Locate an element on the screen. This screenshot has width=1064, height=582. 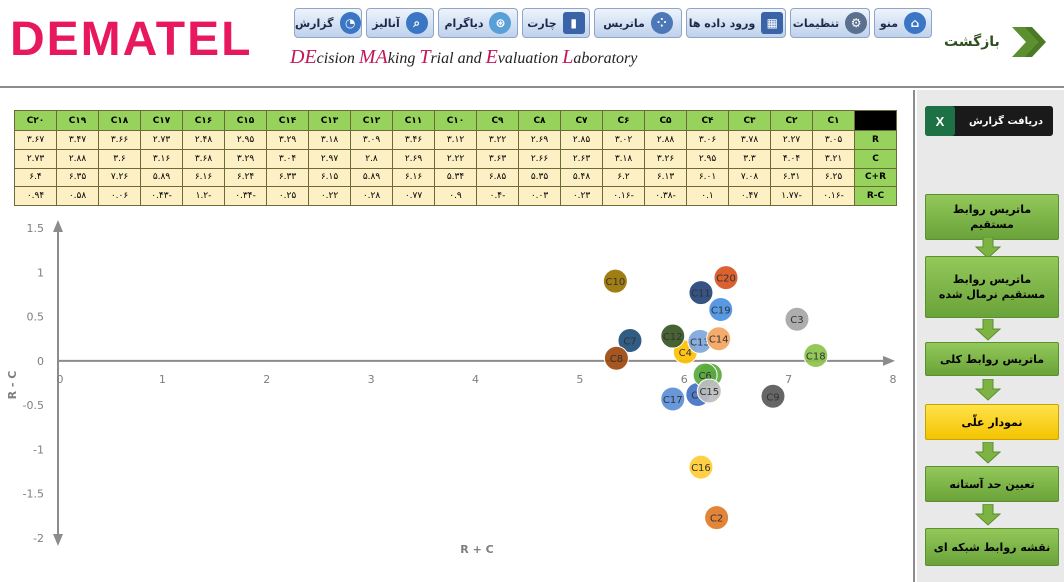
table-cell: ۲.۶۶ is located at coordinates (539, 158).